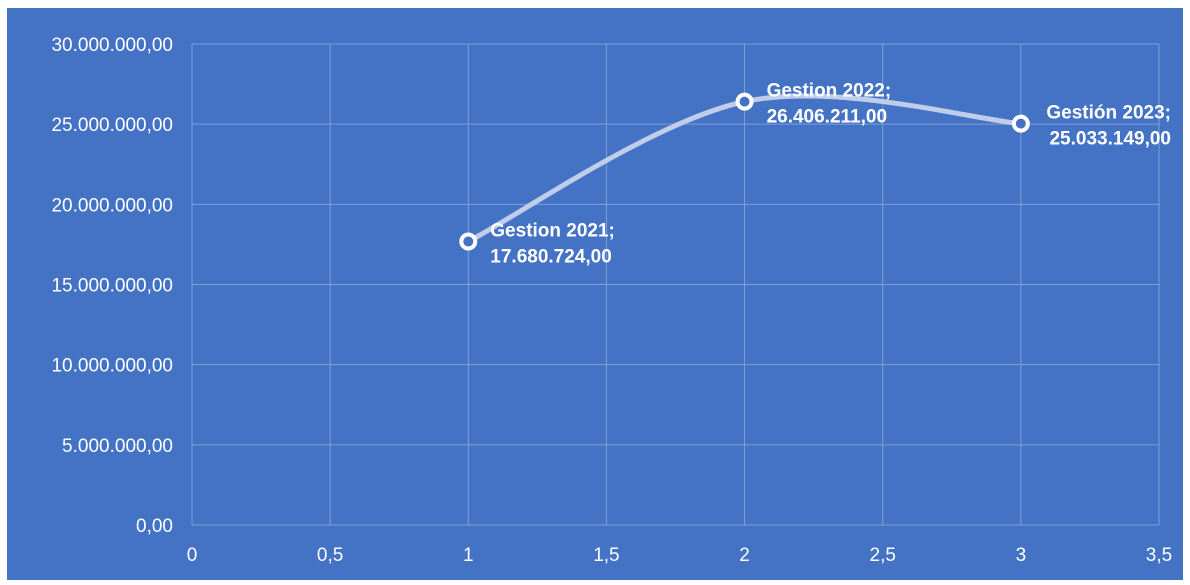 The image size is (1190, 585). I want to click on y-tick-label: 15.000.000,00, so click(112, 286).